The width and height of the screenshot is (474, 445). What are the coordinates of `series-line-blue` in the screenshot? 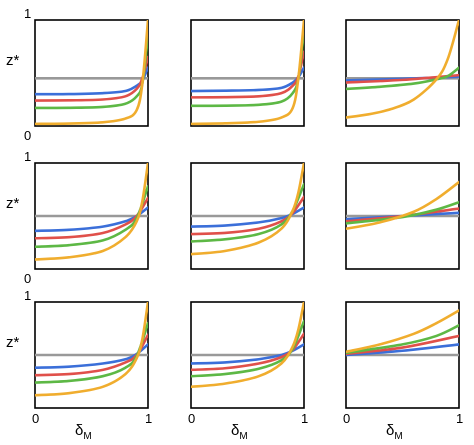 It's located at (402, 350).